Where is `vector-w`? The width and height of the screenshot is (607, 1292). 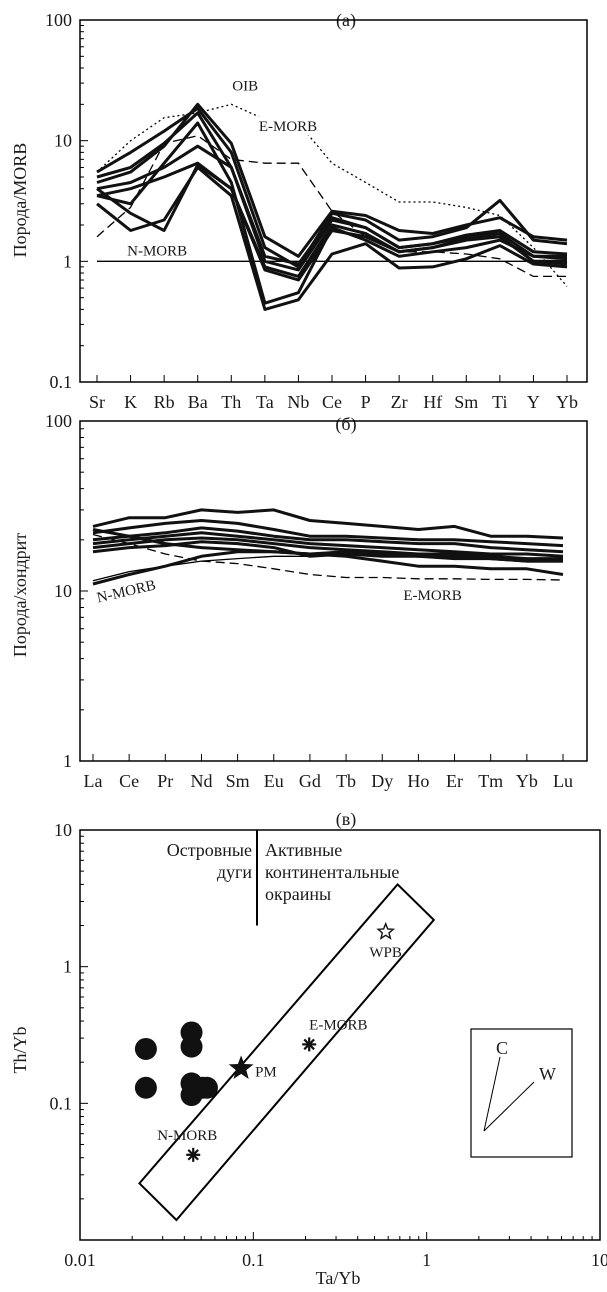
vector-w is located at coordinates (509, 1106).